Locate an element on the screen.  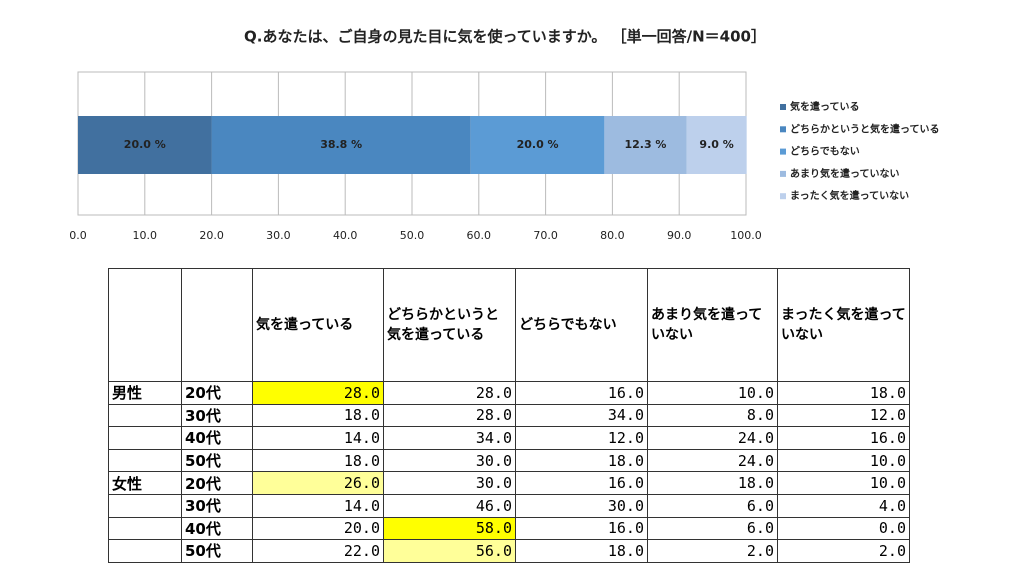
value-cell: 56.0 is located at coordinates (449, 551).